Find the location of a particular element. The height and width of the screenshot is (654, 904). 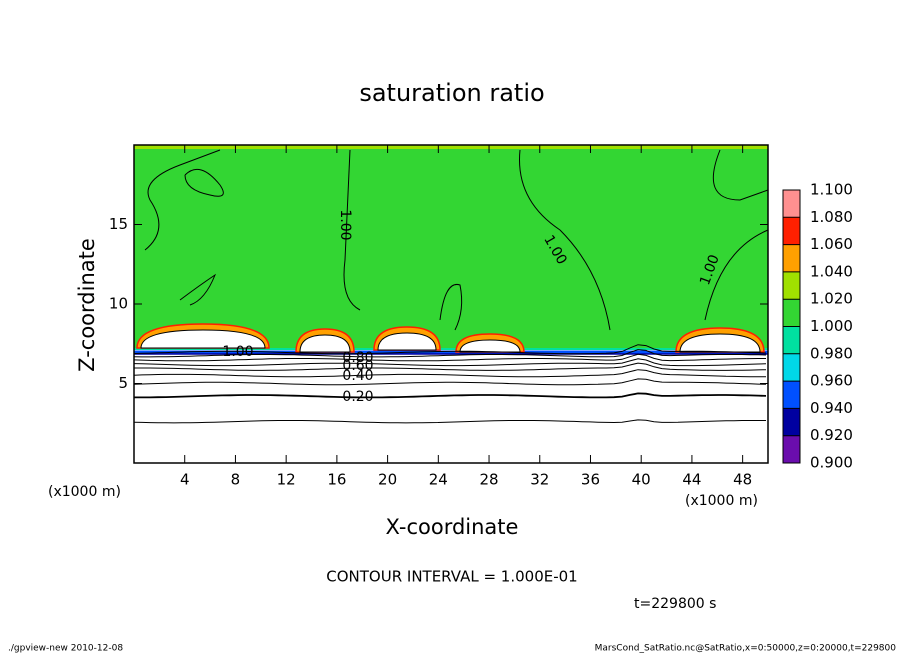

contour-label: 0.40 is located at coordinates (357, 376).